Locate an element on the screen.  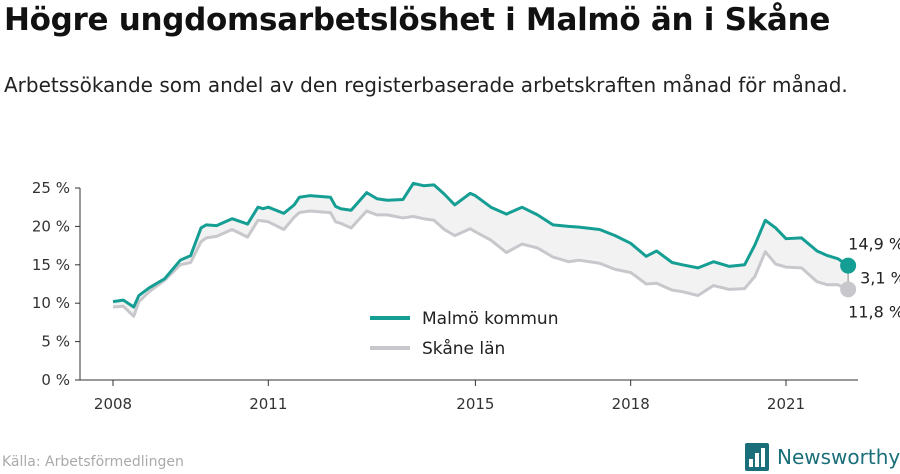
end-label-malmo: 14,9 % is located at coordinates (874, 244).